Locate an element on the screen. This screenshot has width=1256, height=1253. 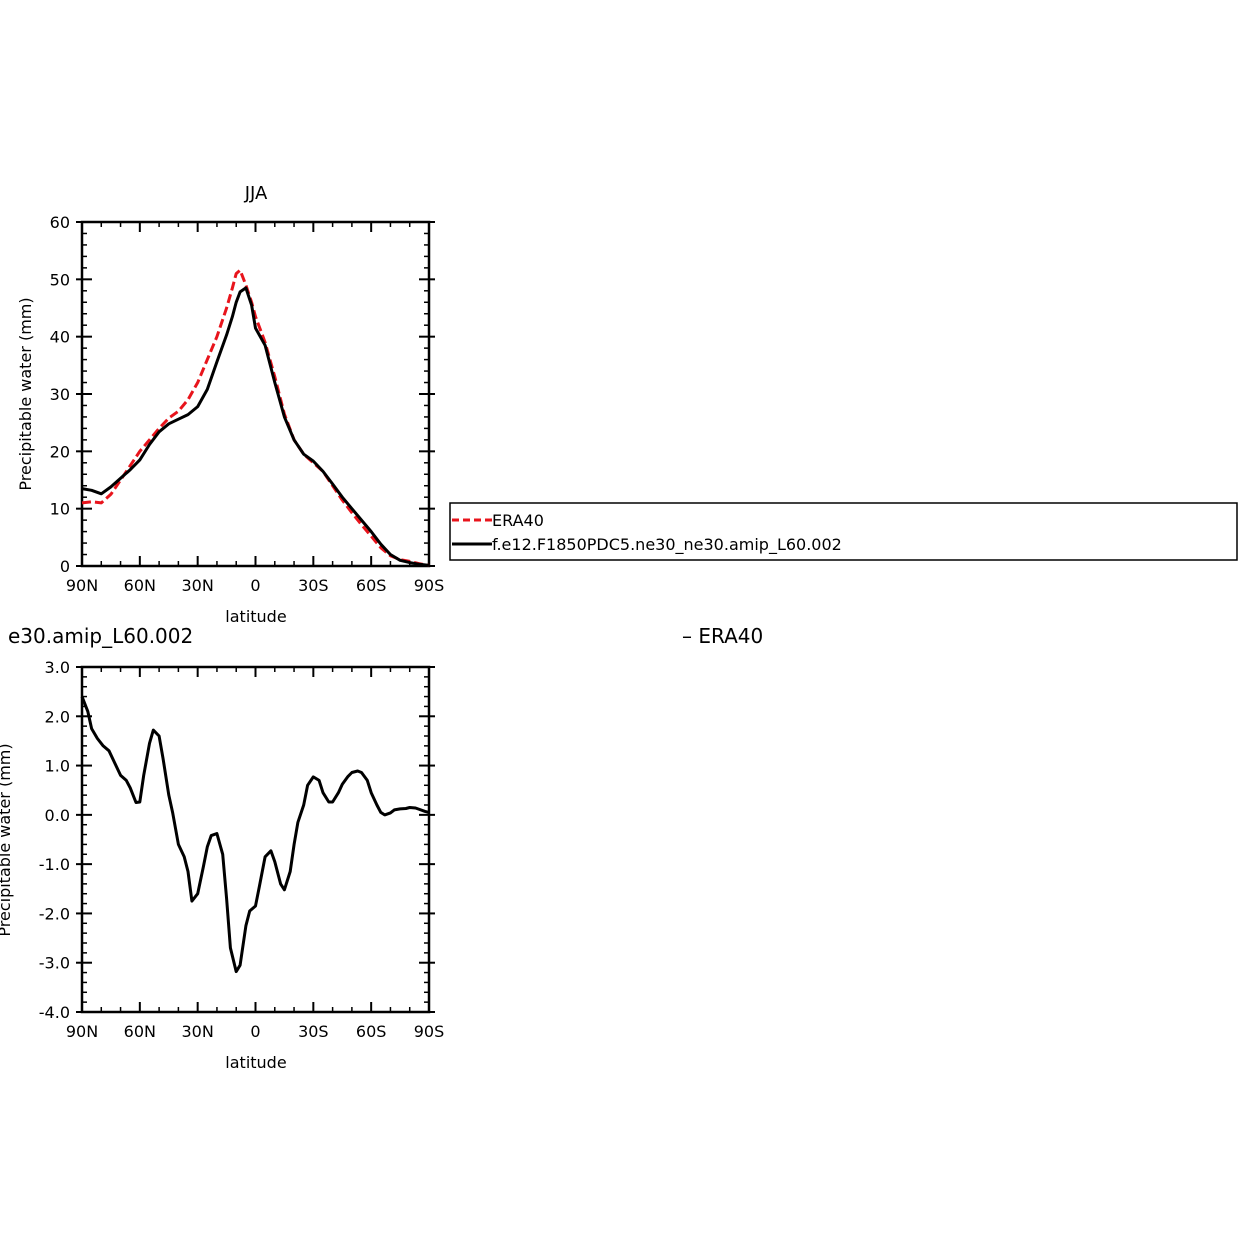
top-plot-frame is located at coordinates (255, 394).